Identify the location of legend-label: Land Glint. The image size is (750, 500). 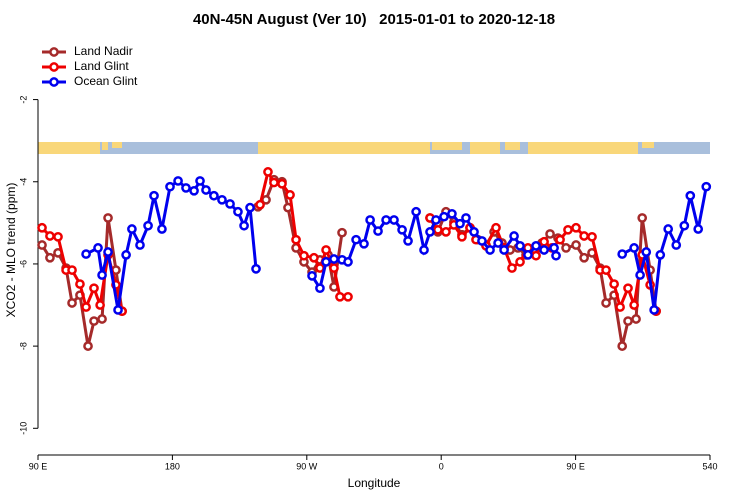
(101, 66).